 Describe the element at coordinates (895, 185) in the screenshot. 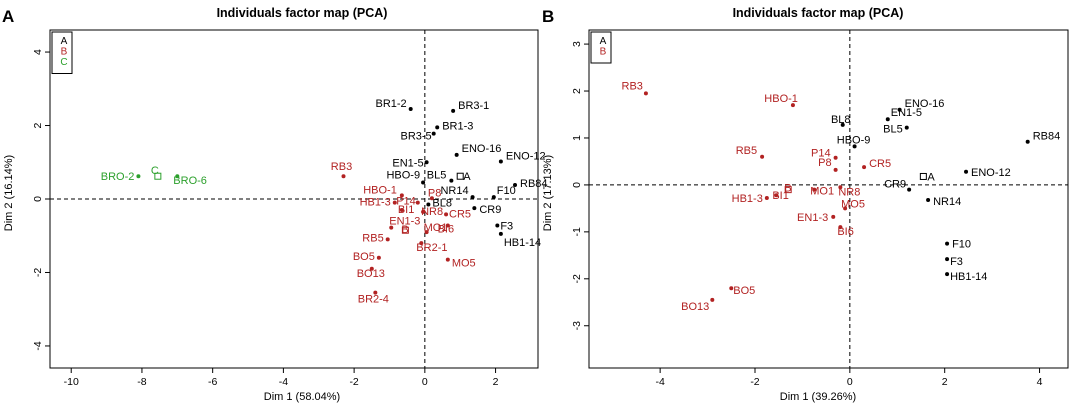

I see `point-label-b: CR9` at that location.